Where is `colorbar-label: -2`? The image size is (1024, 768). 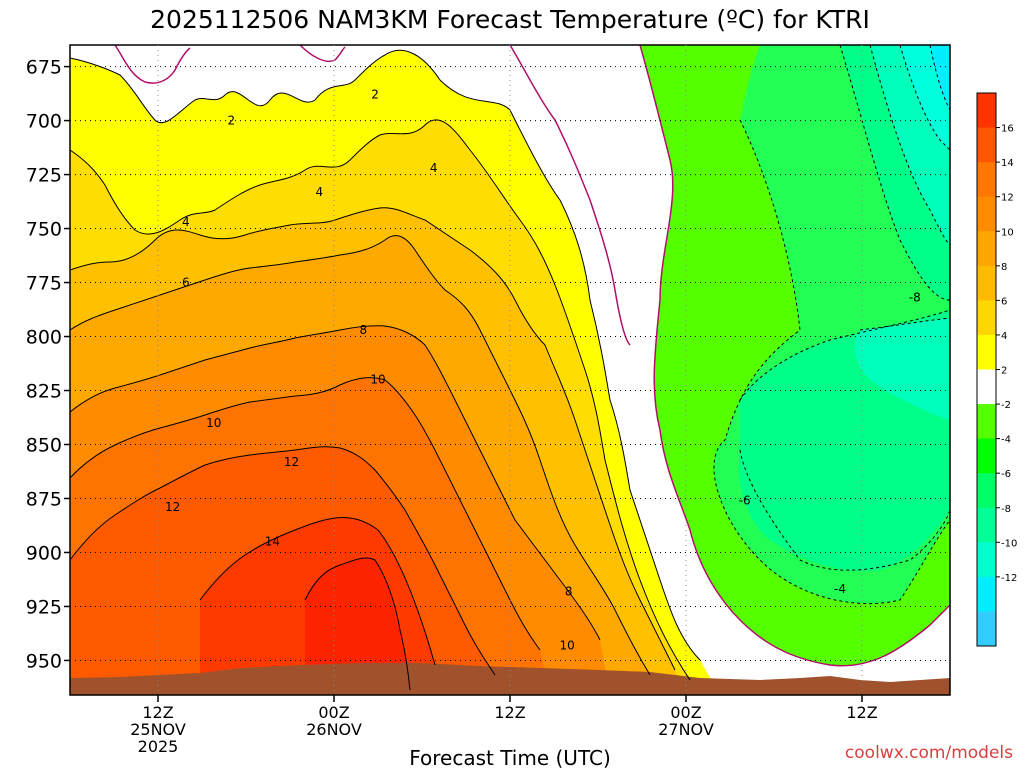 colorbar-label: -2 is located at coordinates (1006, 405).